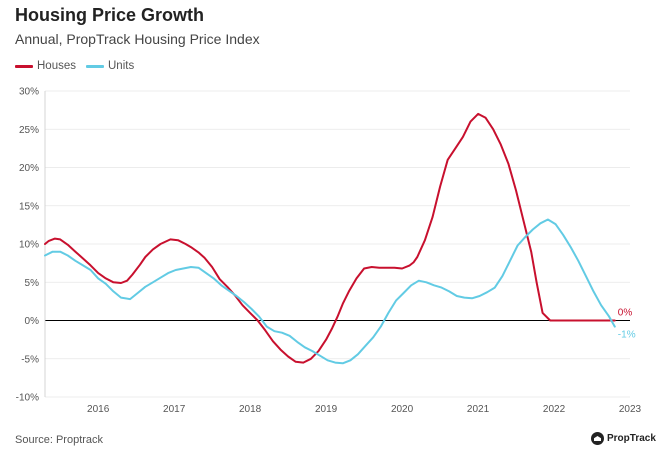 The width and height of the screenshot is (669, 464). Describe the element at coordinates (24, 66) in the screenshot. I see `legend-swatch-houses` at that location.